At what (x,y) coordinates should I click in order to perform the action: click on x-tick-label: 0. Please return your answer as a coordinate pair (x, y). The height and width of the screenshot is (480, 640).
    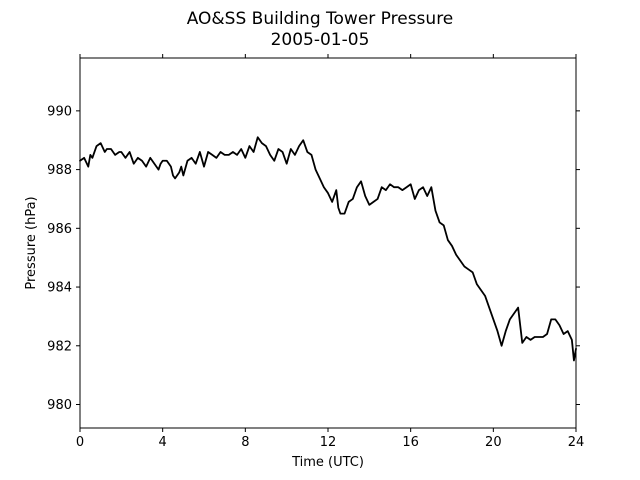
    Looking at the image, I should click on (80, 442).